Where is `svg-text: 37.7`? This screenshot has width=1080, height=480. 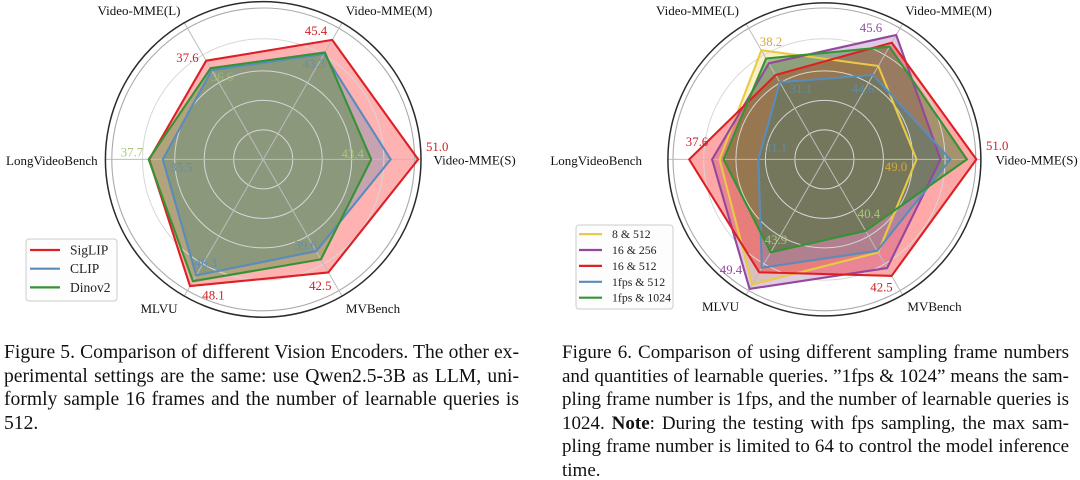
svg-text: 37.7 is located at coordinates (132, 153).